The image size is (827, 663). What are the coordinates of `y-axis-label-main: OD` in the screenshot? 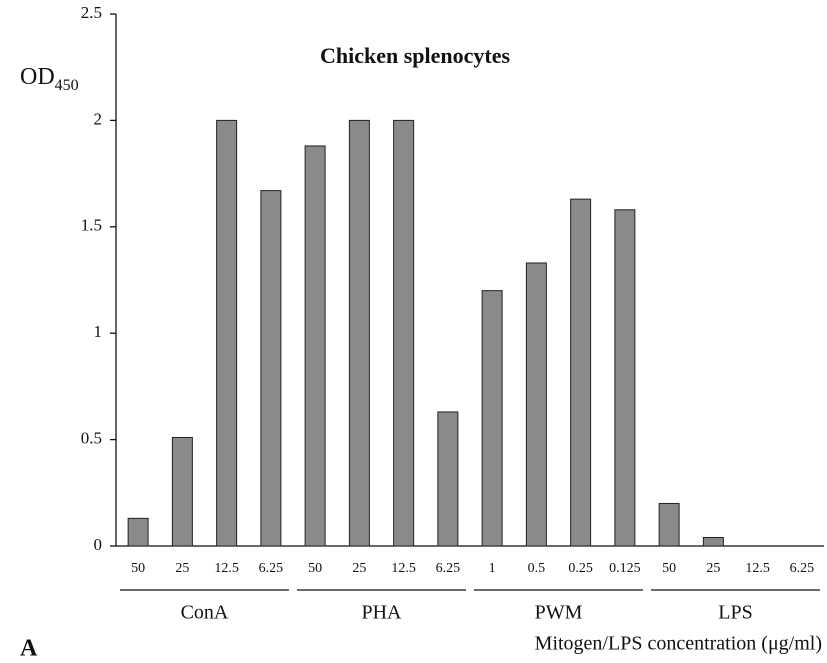 It's located at (37, 77).